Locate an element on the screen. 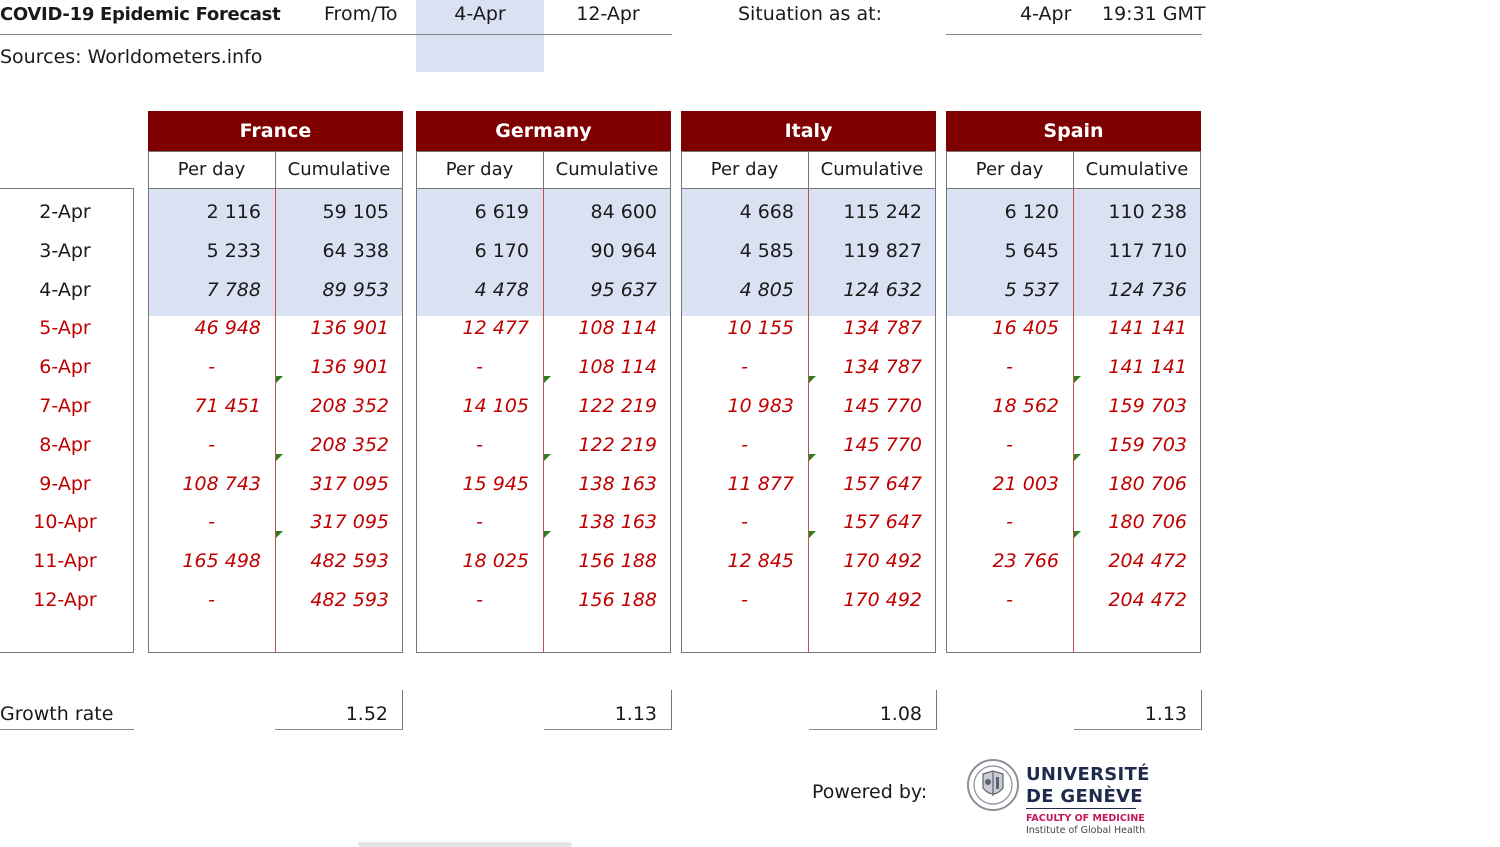  cumulative-cell: 59 105 is located at coordinates (355, 212).